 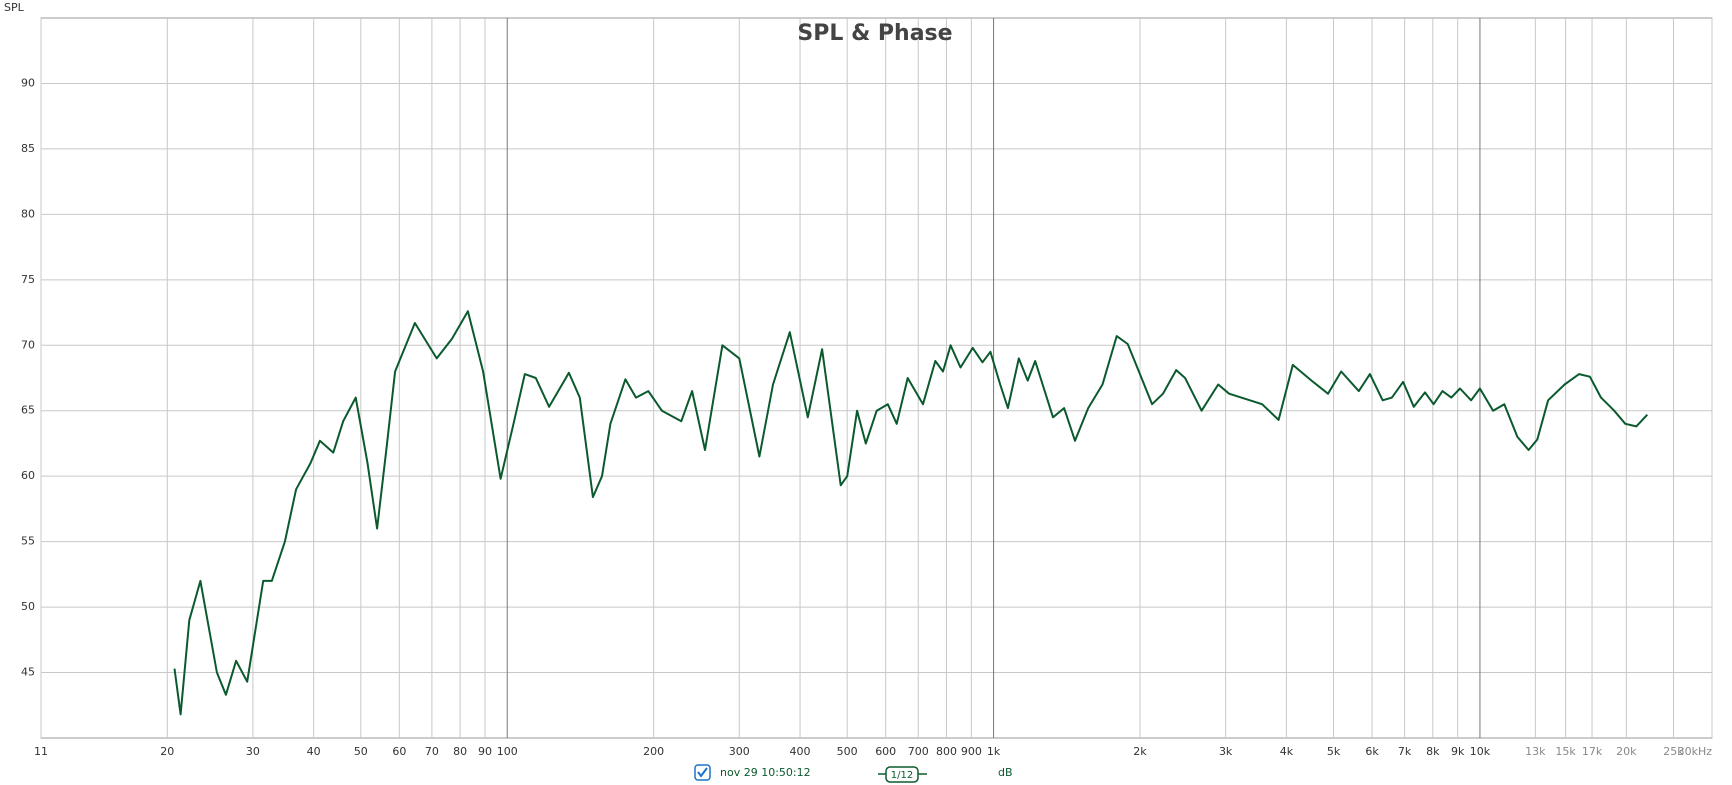 I want to click on legend-entry: nov 29 10:50:12, so click(x=765, y=772).